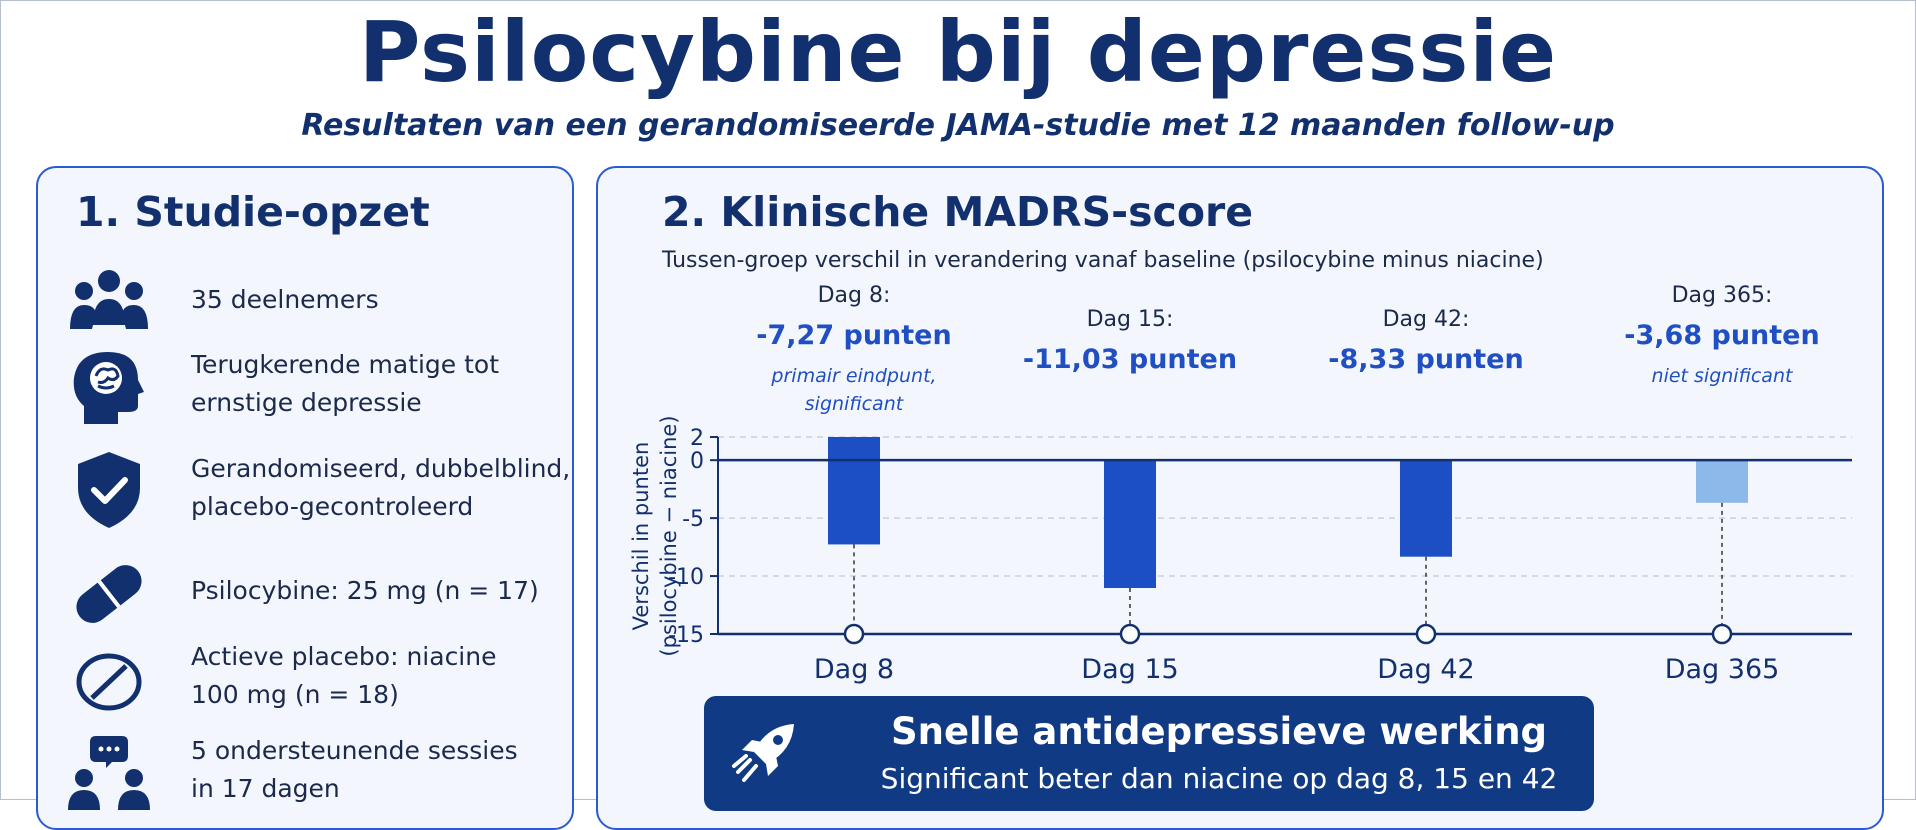  I want to click on study-item-participants: 35 deelnemers, so click(316, 308).